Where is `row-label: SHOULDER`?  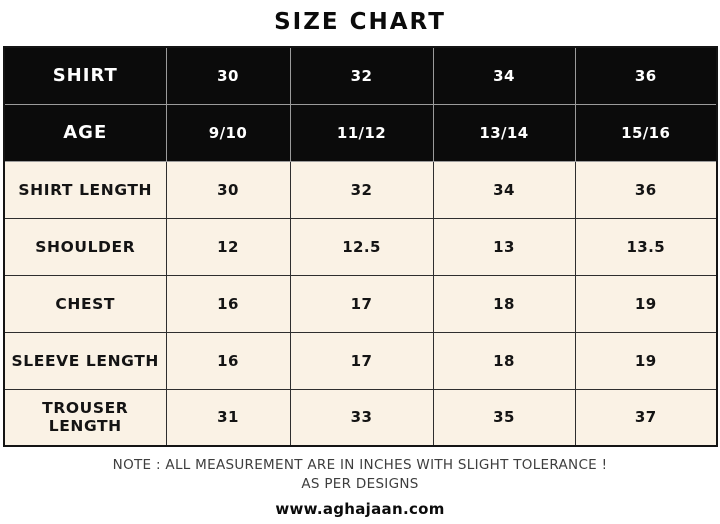
row-label: SHOULDER is located at coordinates (85, 246).